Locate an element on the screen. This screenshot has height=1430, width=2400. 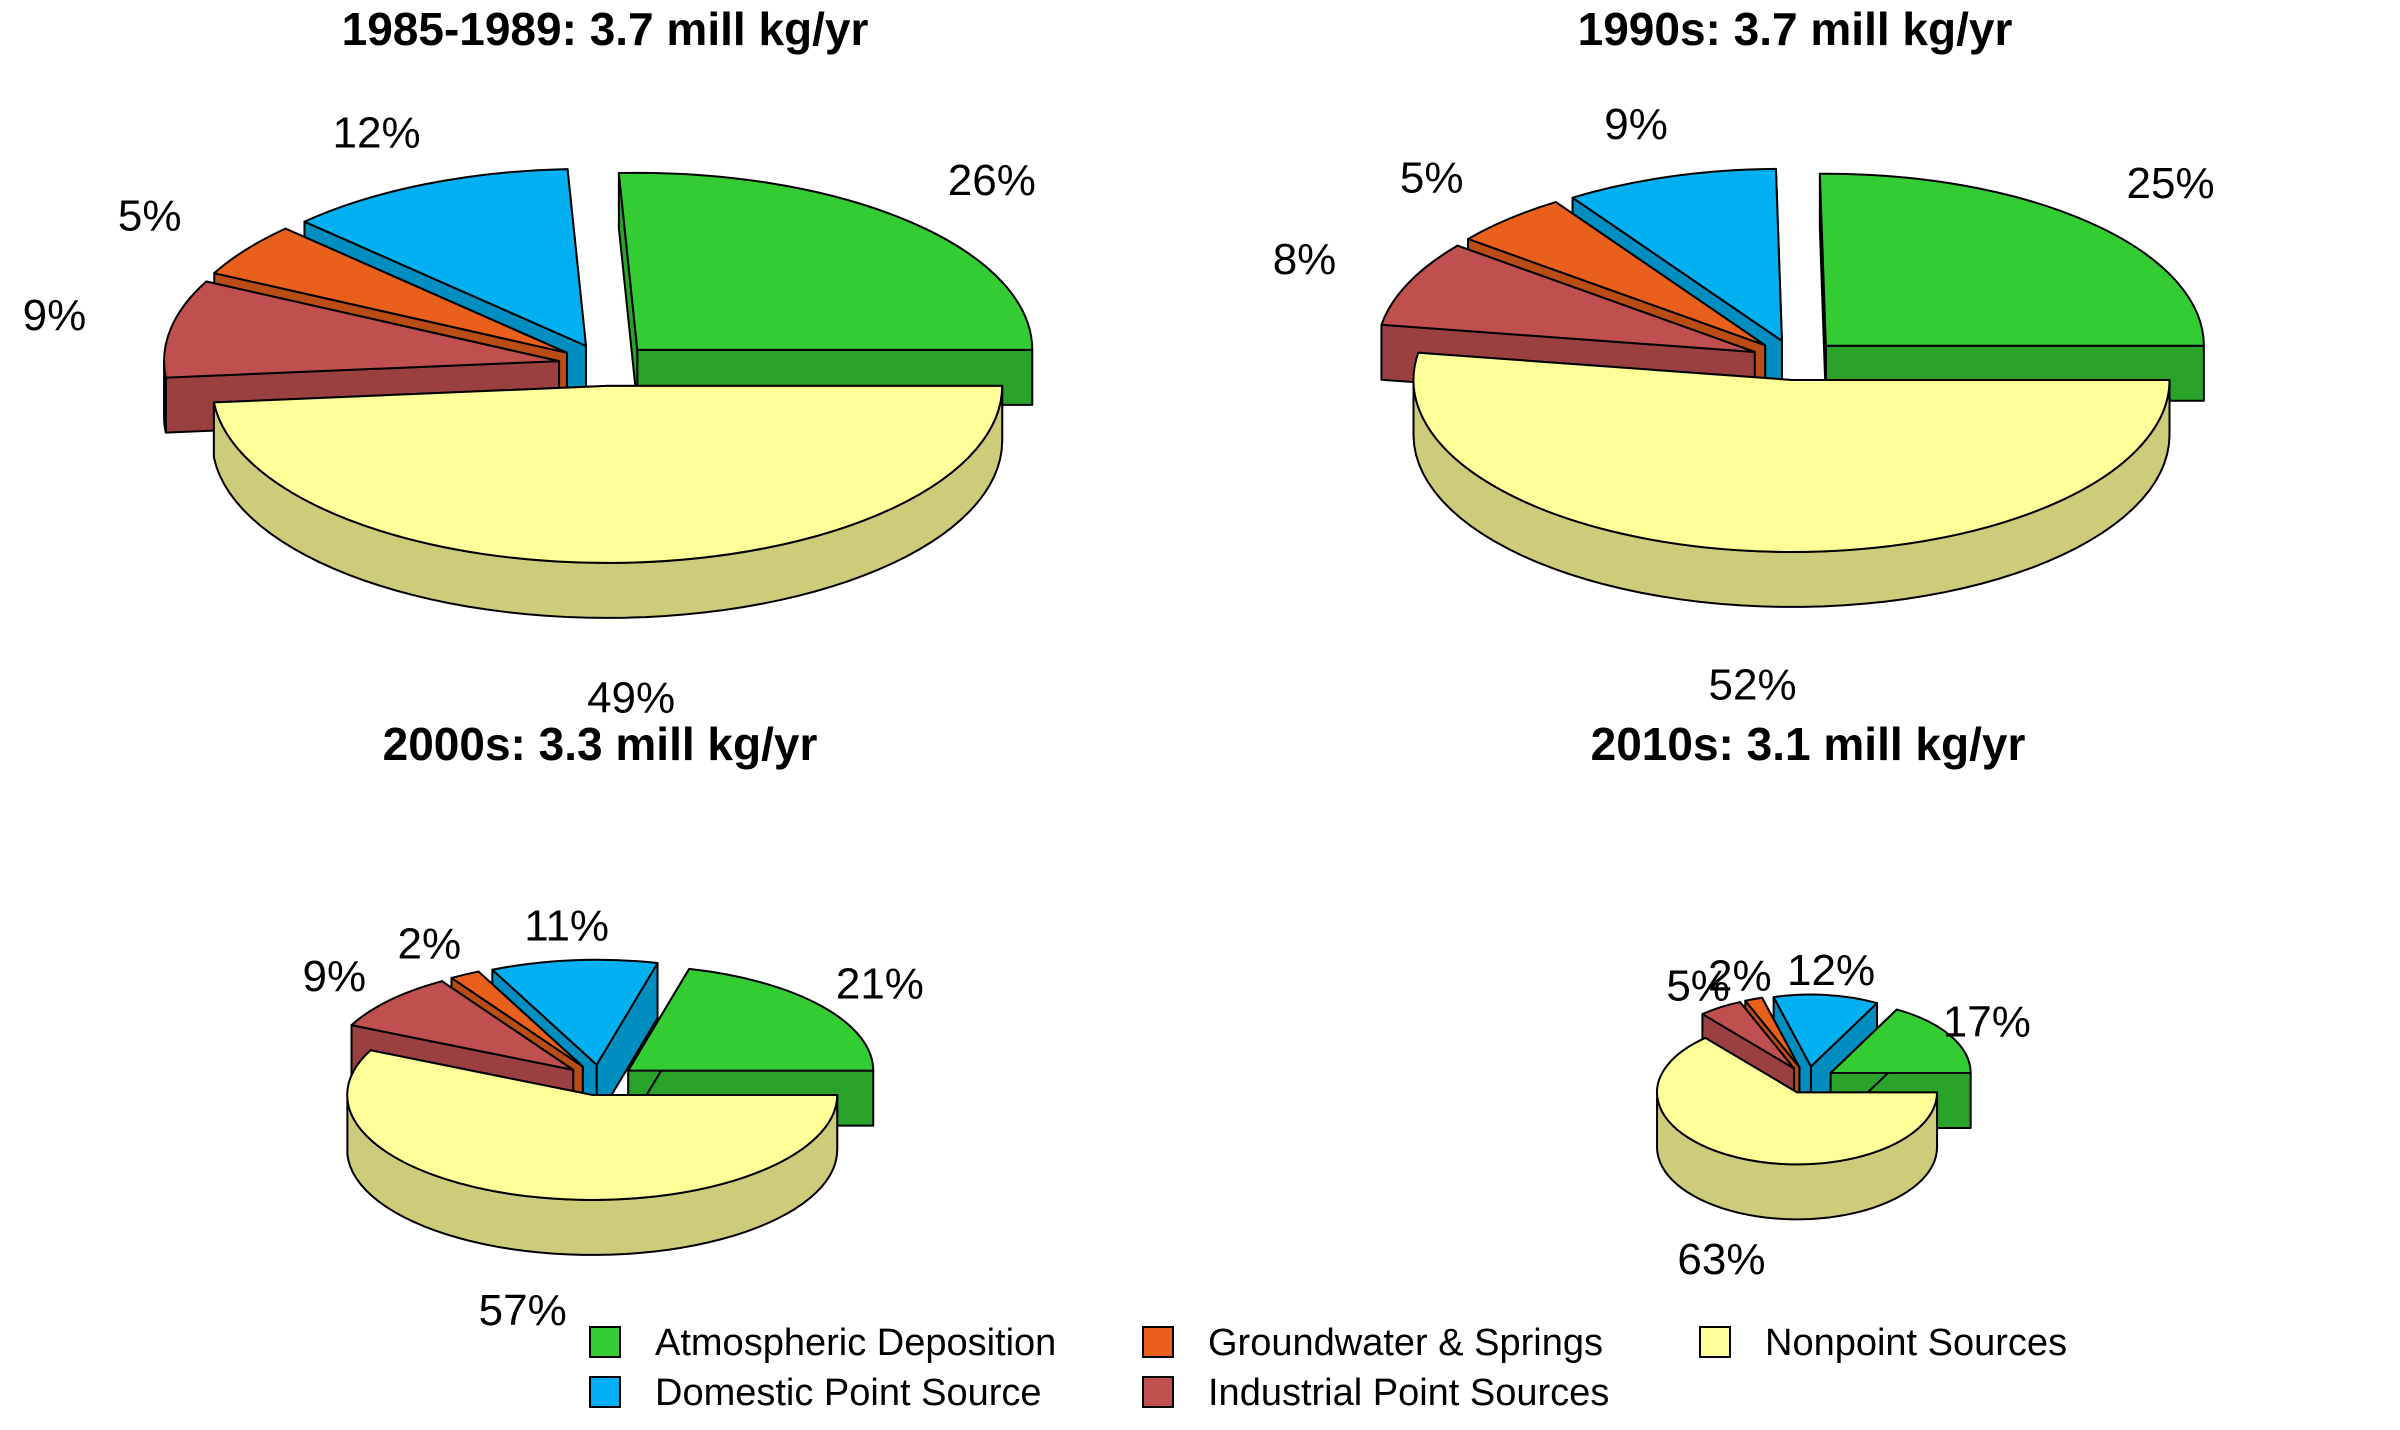
pie-chart-3: 2000s: 3.3 mill kg/yr 21% 11% 2% 9% 57% is located at coordinates (612, 1026).